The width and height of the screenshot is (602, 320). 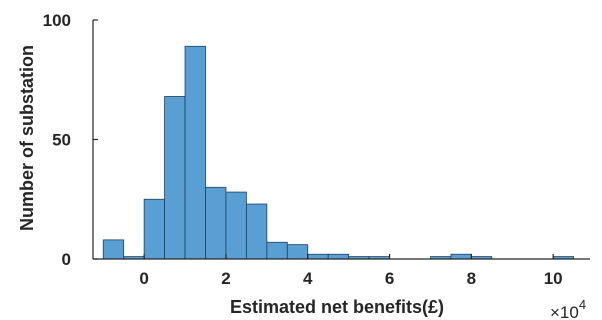 What do you see at coordinates (341, 271) in the screenshot?
I see `x-axis: 0 2 4 6 8 10` at bounding box center [341, 271].